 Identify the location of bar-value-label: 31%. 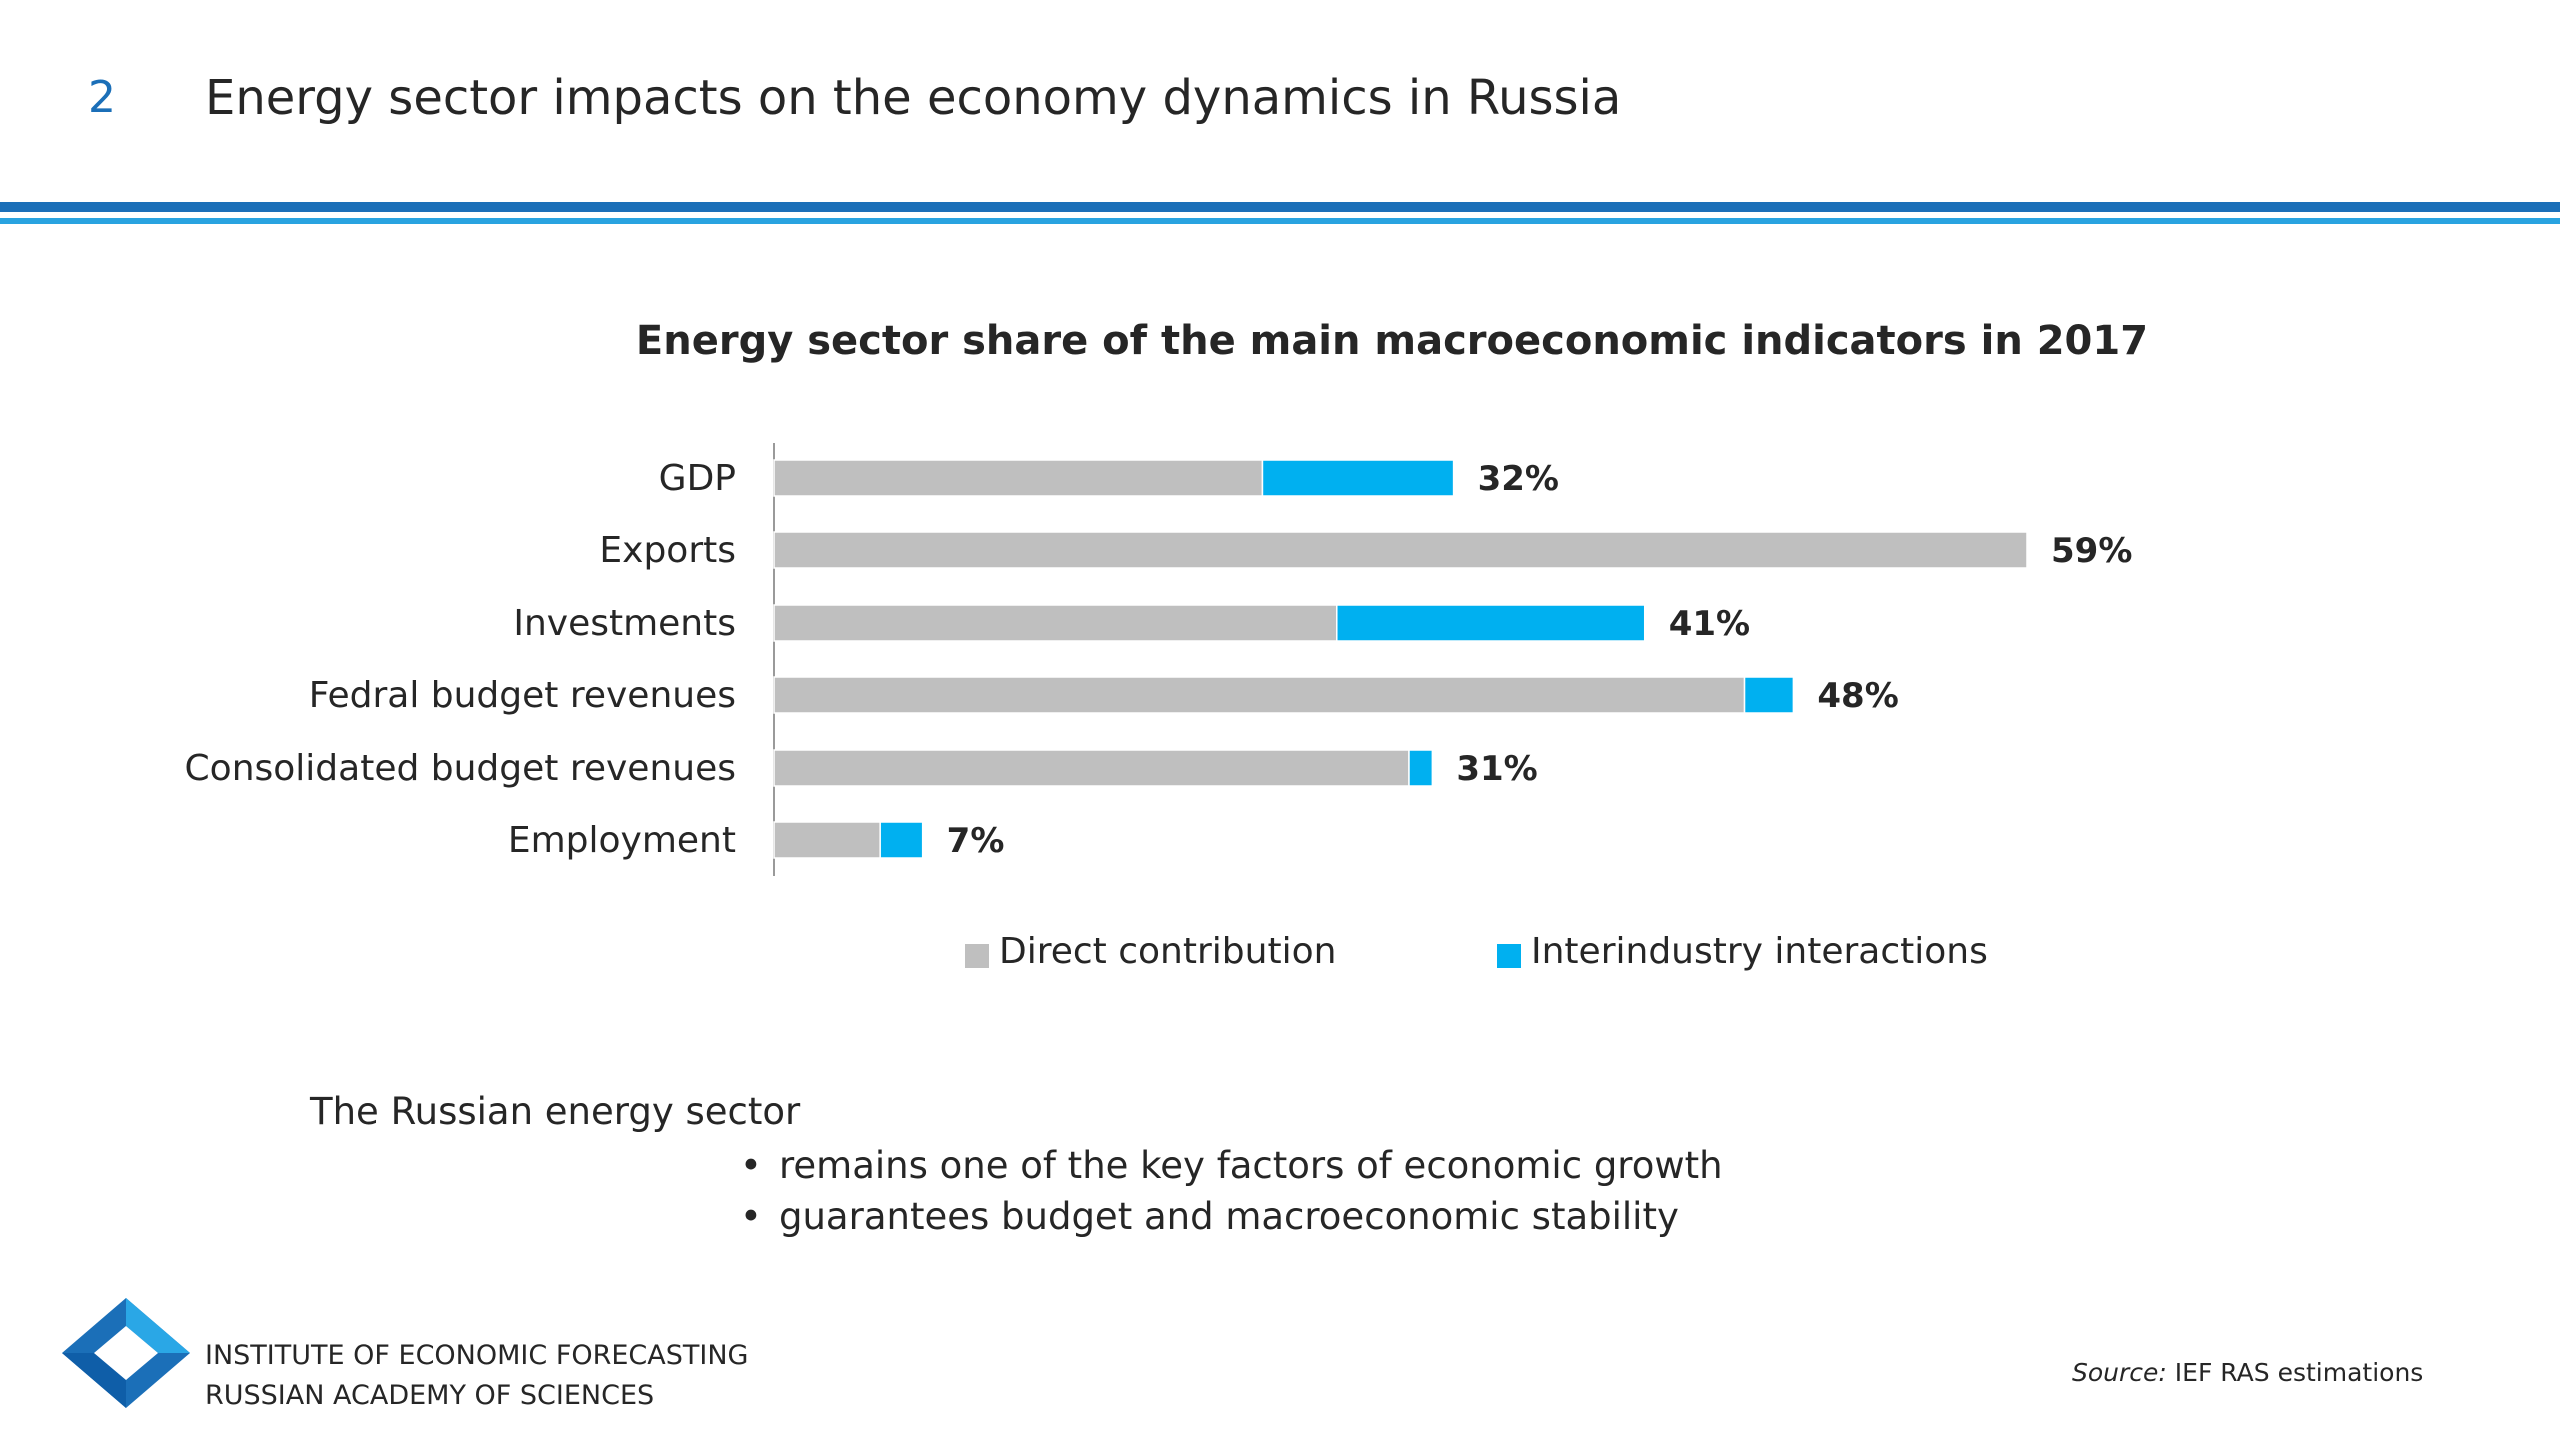
(1496, 769).